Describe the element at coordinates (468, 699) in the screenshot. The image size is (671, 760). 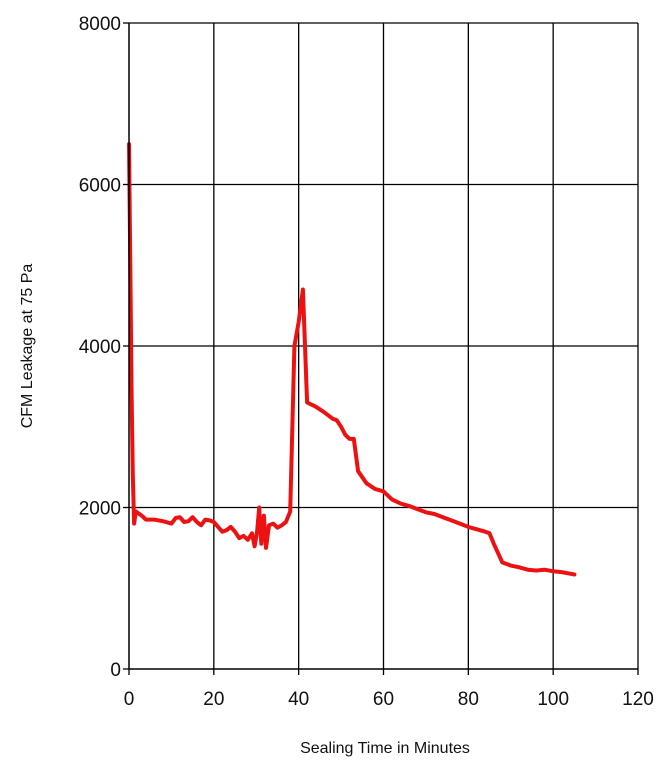
I see `x-tick-label: 80` at that location.